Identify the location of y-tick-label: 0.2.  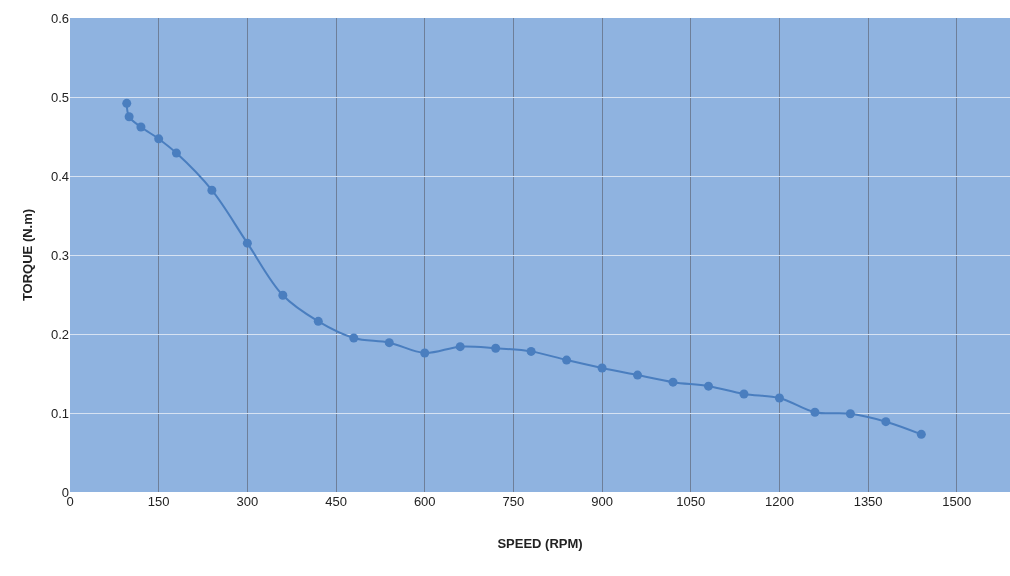
(59, 334).